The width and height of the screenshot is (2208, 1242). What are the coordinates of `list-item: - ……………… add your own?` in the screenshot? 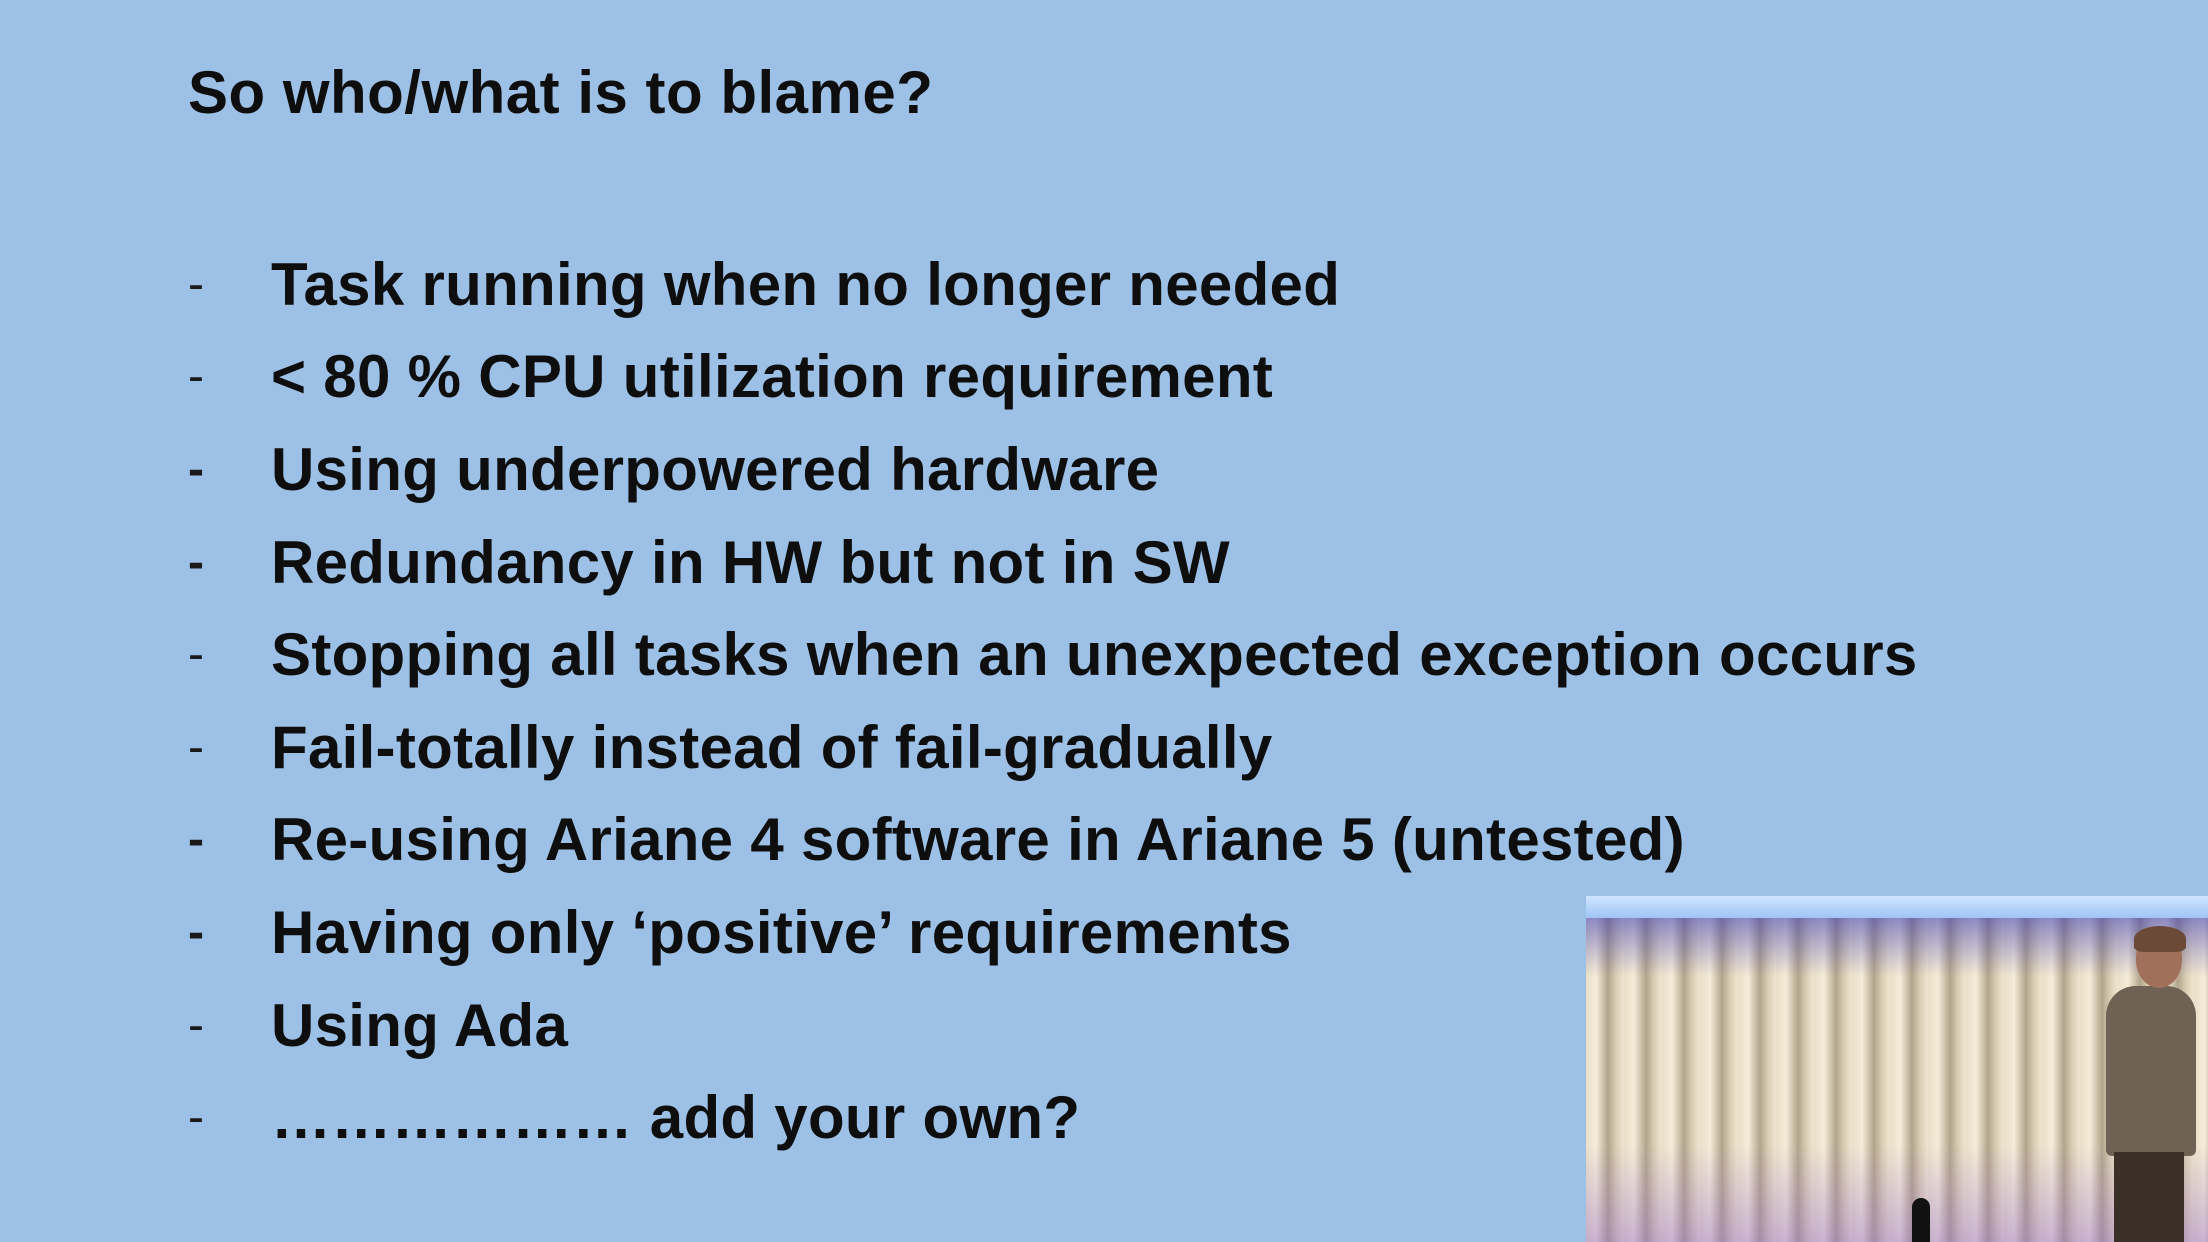 It's located at (1053, 1117).